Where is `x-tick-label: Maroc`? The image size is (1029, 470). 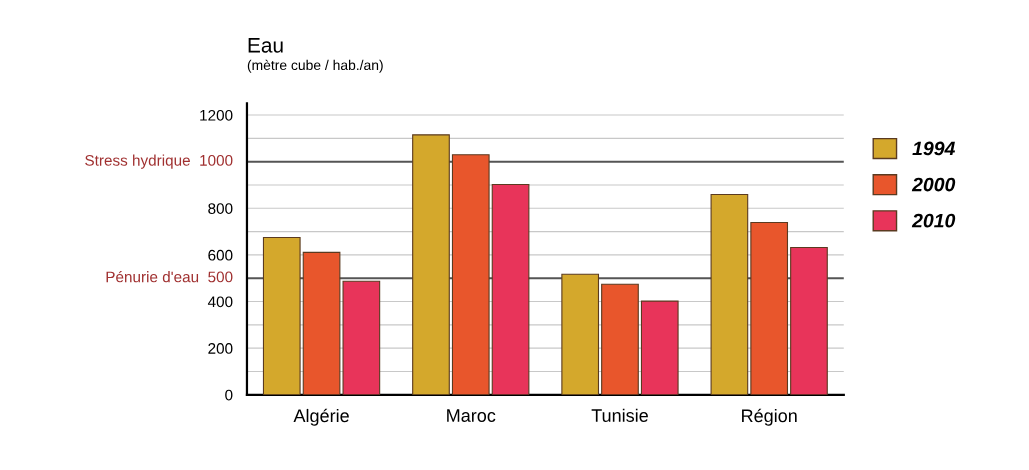
x-tick-label: Maroc is located at coordinates (471, 415).